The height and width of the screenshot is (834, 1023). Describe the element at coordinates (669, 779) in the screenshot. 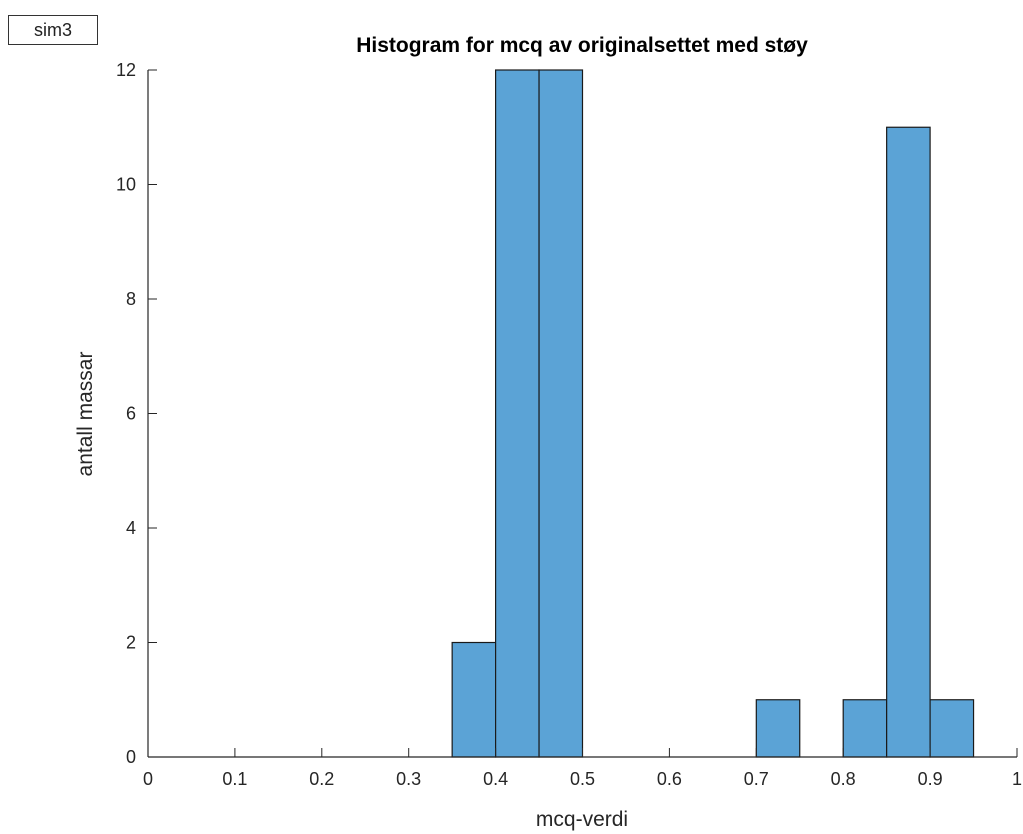

I see `x-tick-label: 0.6` at that location.